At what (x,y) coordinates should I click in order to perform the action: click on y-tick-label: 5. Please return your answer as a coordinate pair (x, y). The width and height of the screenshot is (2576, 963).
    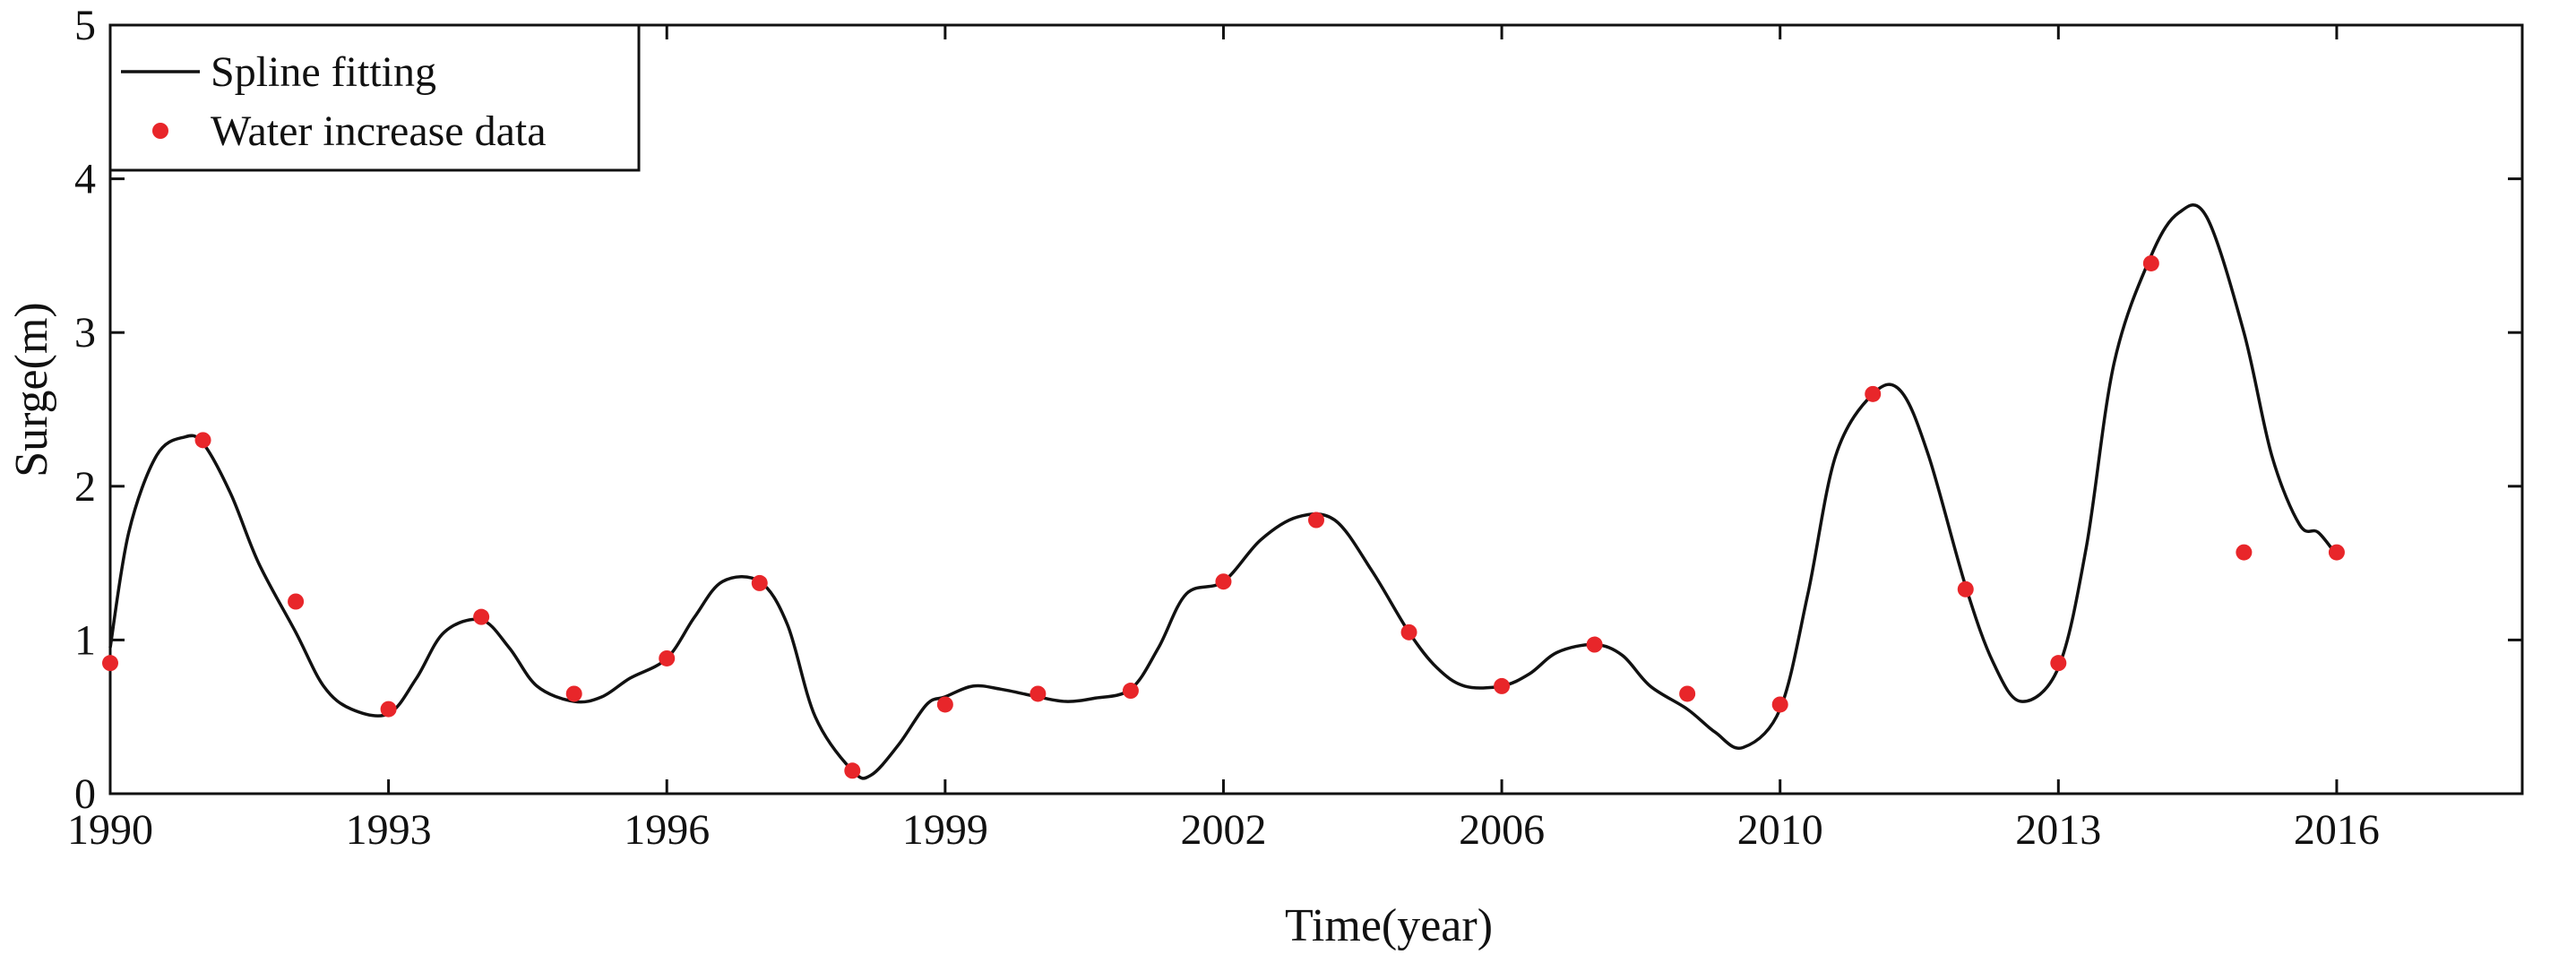
    Looking at the image, I should click on (85, 25).